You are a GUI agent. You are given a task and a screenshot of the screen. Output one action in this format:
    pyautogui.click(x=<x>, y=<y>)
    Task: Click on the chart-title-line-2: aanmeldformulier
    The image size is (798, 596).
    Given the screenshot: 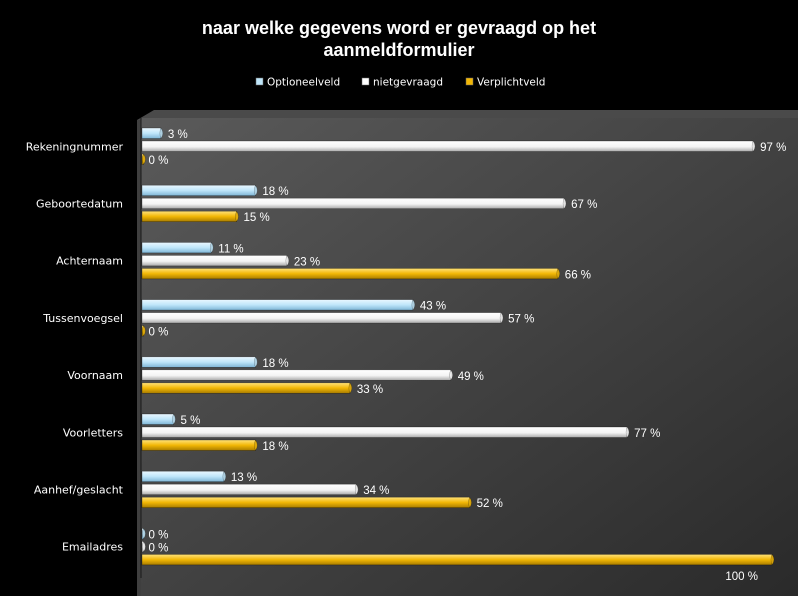 What is the action you would take?
    pyautogui.click(x=398, y=50)
    